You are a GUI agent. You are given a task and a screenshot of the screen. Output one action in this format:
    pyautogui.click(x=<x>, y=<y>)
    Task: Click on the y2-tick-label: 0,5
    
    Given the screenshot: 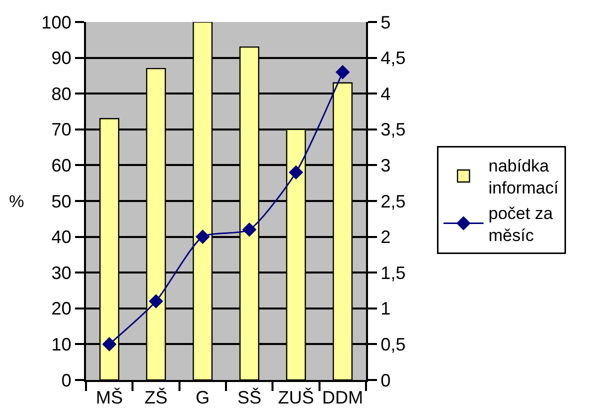 What is the action you would take?
    pyautogui.click(x=393, y=344)
    